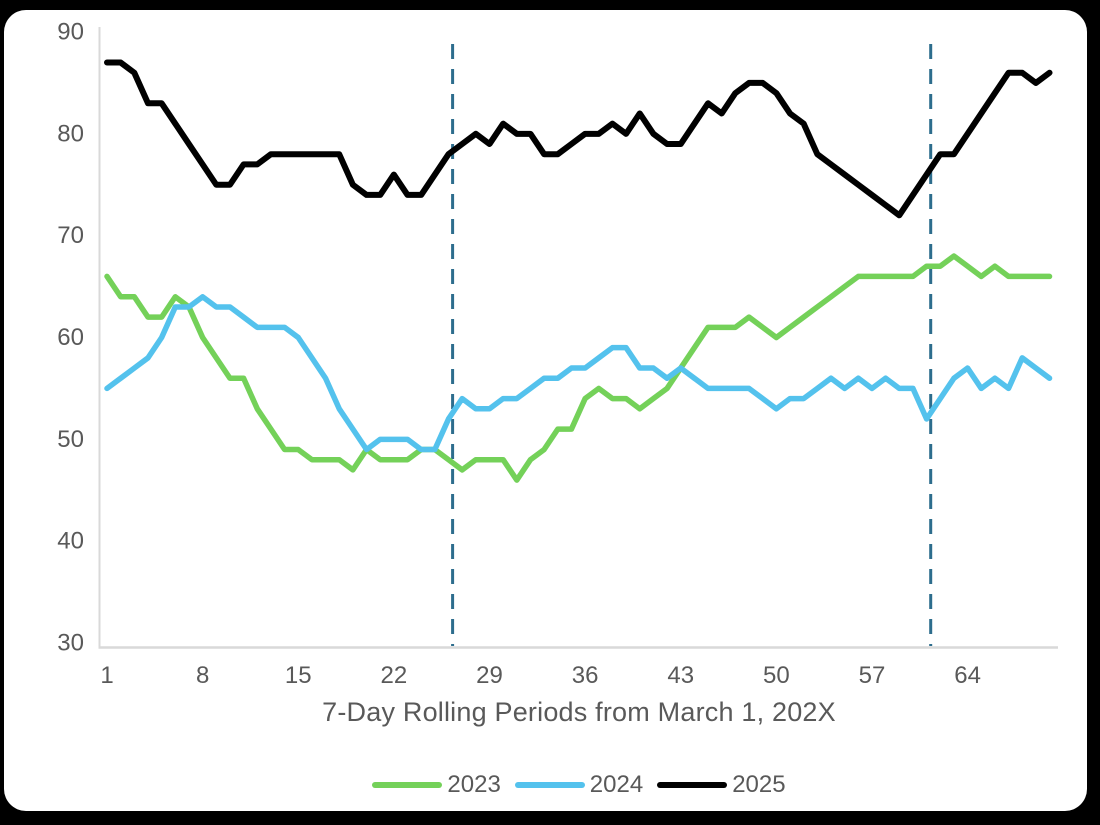 The height and width of the screenshot is (825, 1100). I want to click on x-tick-label-43: 43, so click(680, 675).